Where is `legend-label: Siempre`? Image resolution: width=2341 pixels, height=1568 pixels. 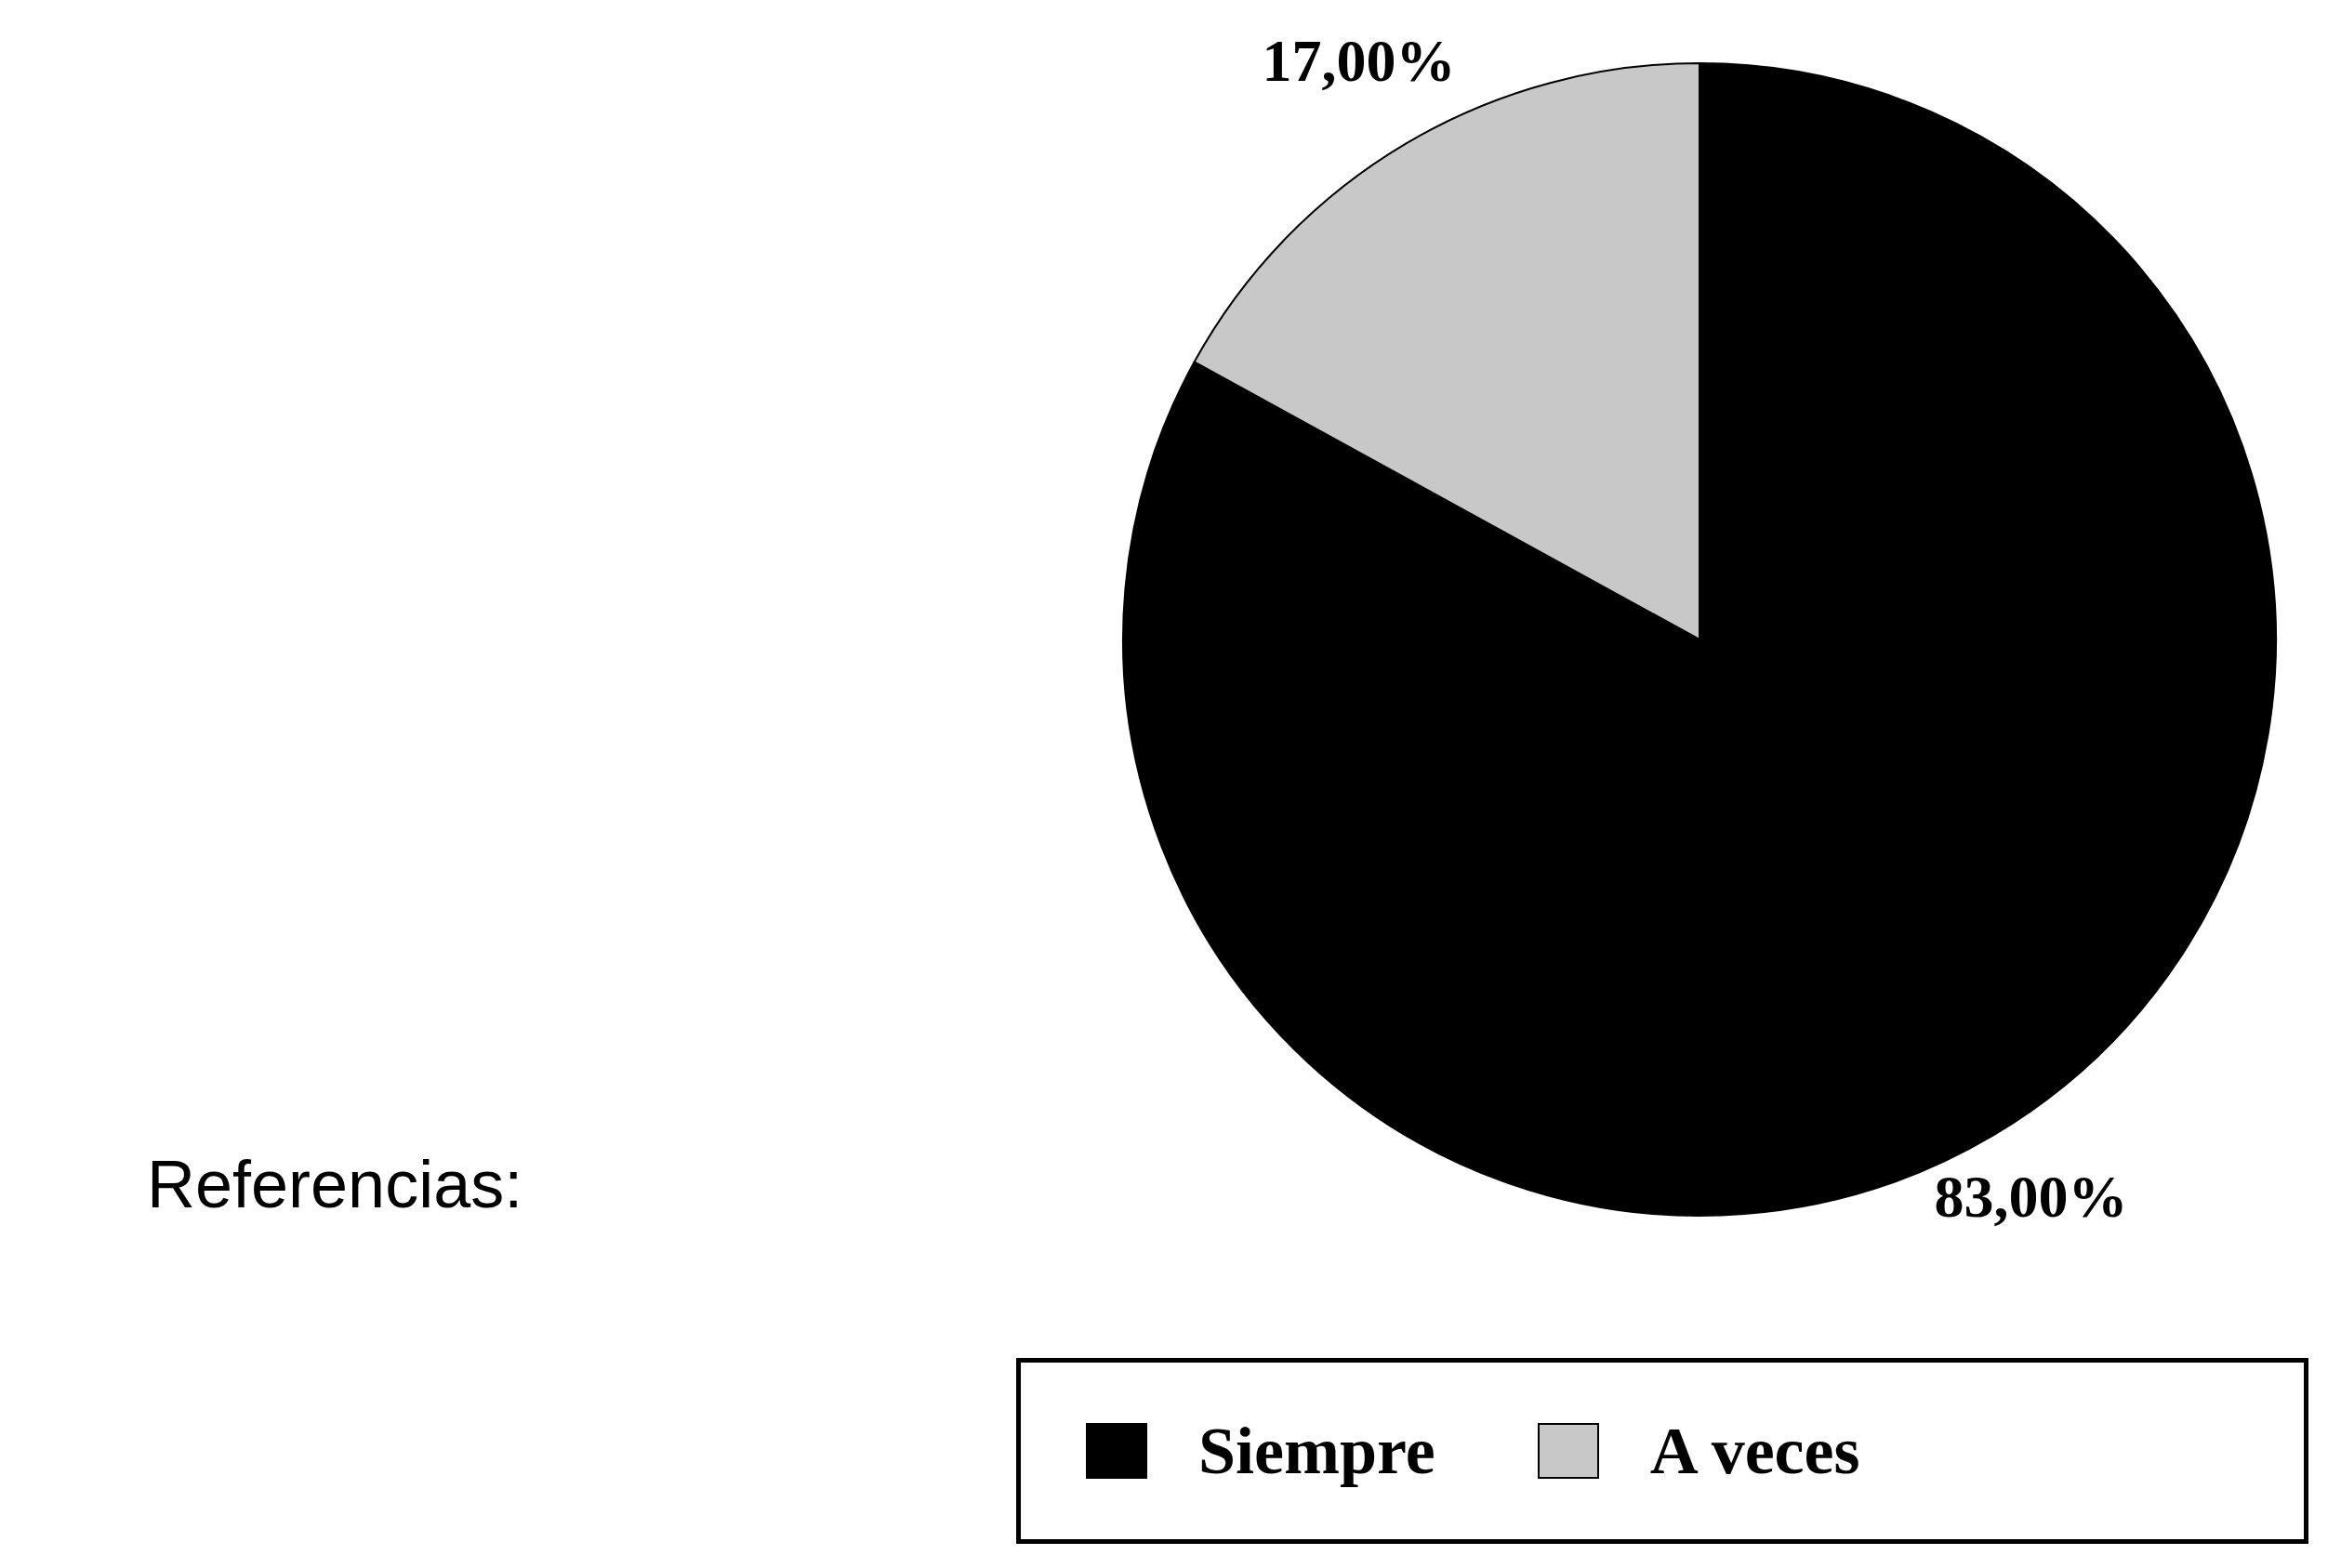 legend-label: Siempre is located at coordinates (1317, 1451).